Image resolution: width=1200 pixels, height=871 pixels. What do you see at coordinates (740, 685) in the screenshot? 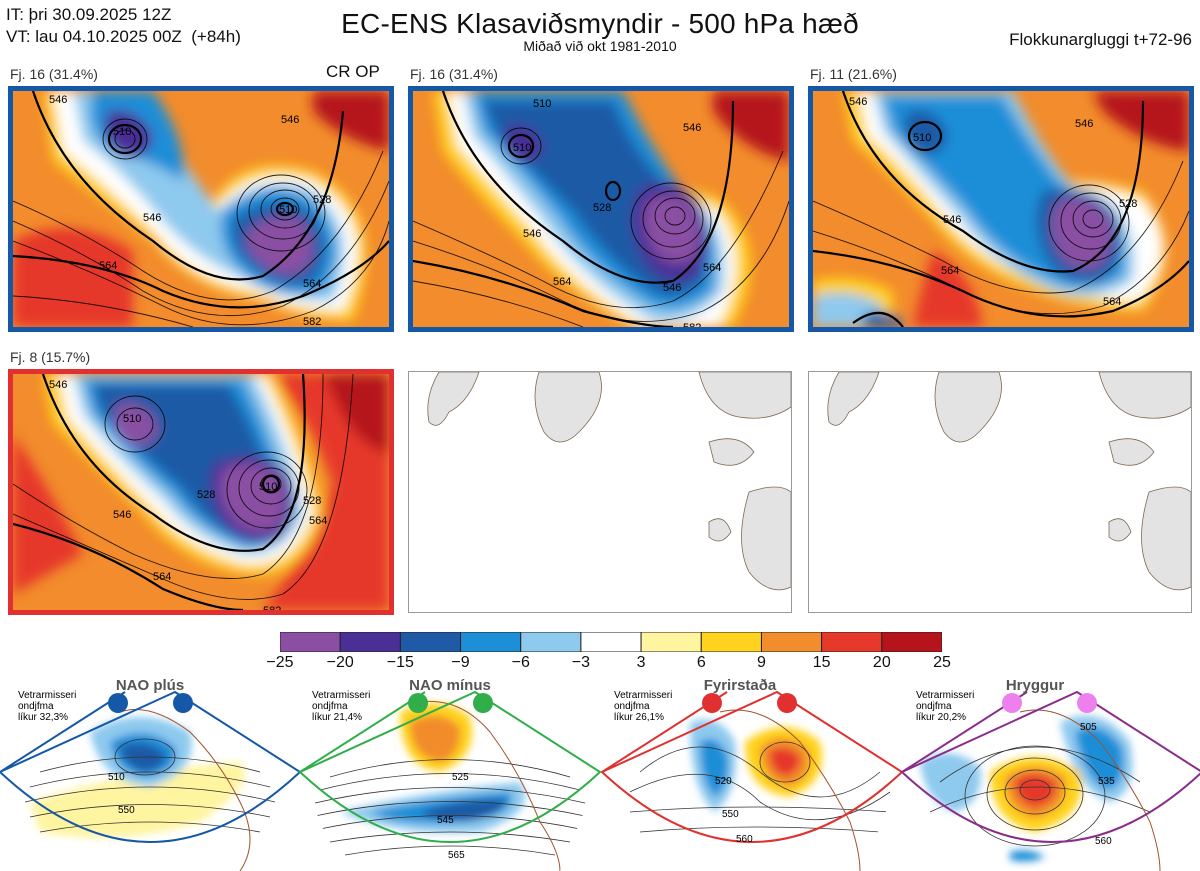
I see `regime-name: Fyrirstaða` at bounding box center [740, 685].